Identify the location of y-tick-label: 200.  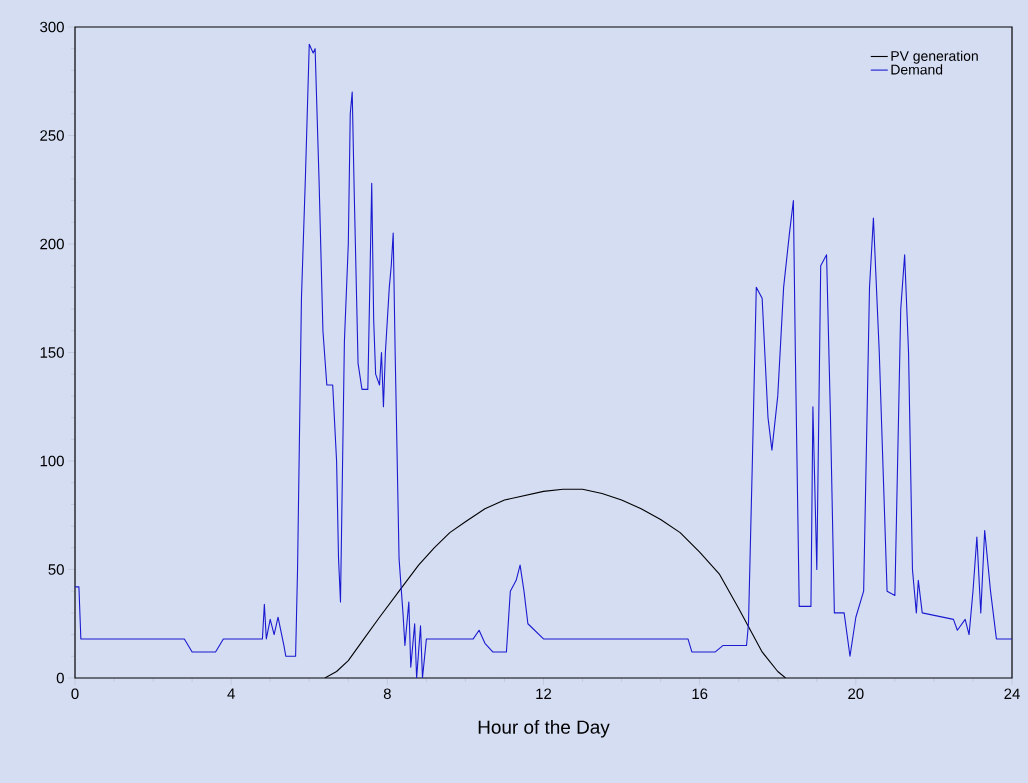
(52, 244).